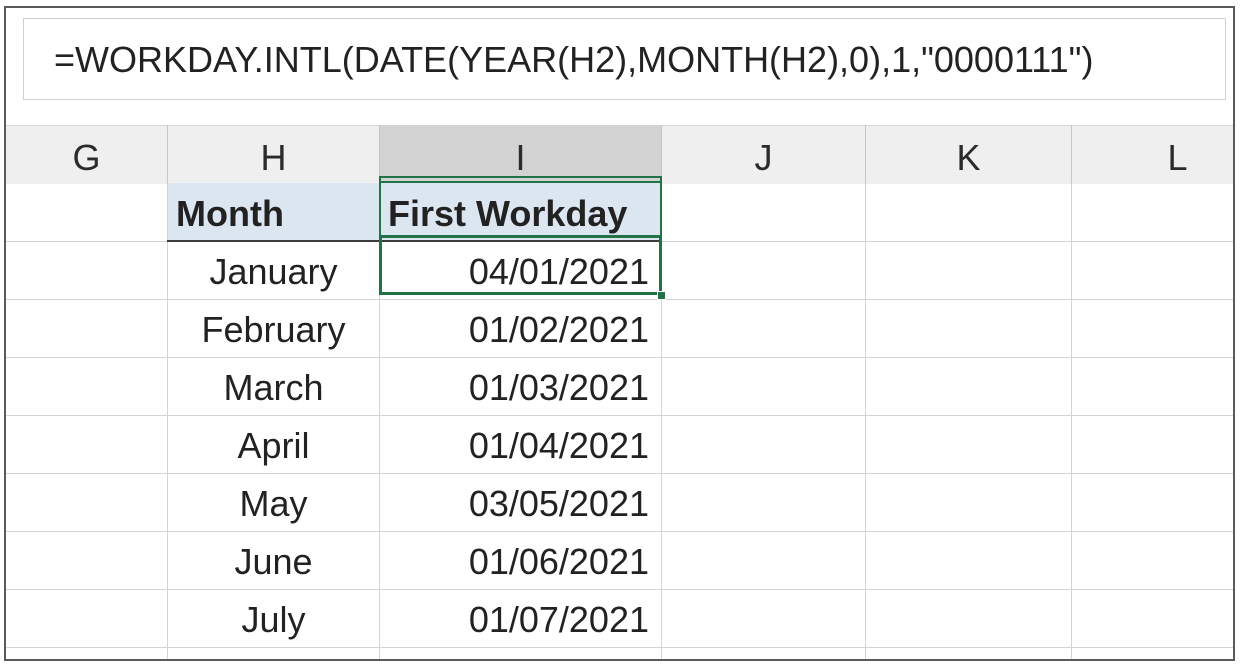  Describe the element at coordinates (273, 619) in the screenshot. I see `month-cell: July` at that location.